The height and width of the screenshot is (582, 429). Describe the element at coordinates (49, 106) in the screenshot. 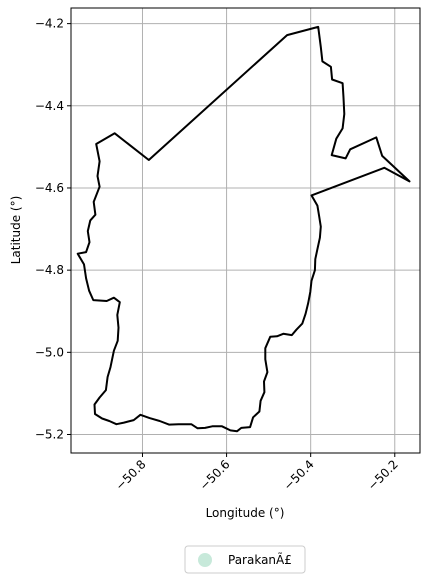

I see `y-tick-label: −4.4` at that location.